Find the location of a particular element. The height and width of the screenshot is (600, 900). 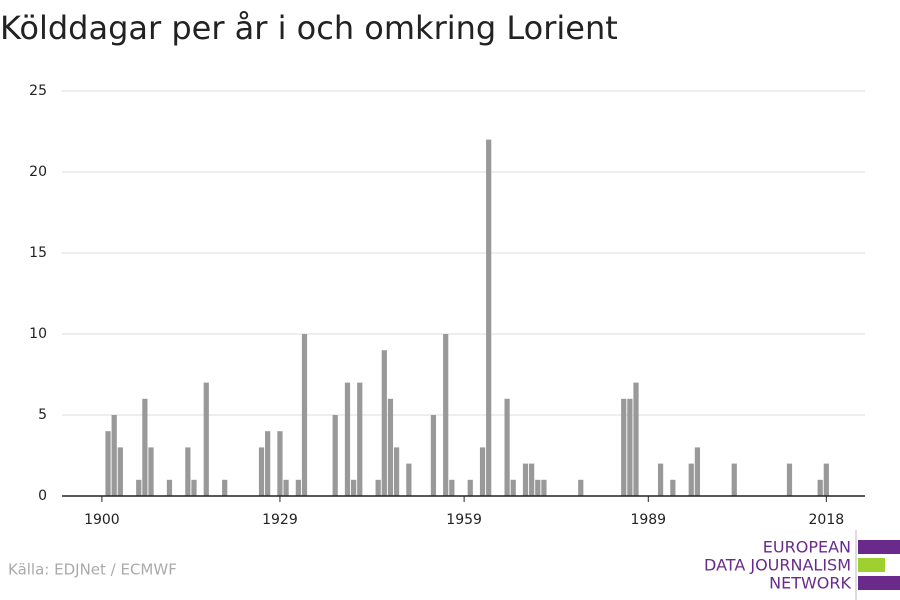

x-tick-label: 1900 is located at coordinates (102, 520).